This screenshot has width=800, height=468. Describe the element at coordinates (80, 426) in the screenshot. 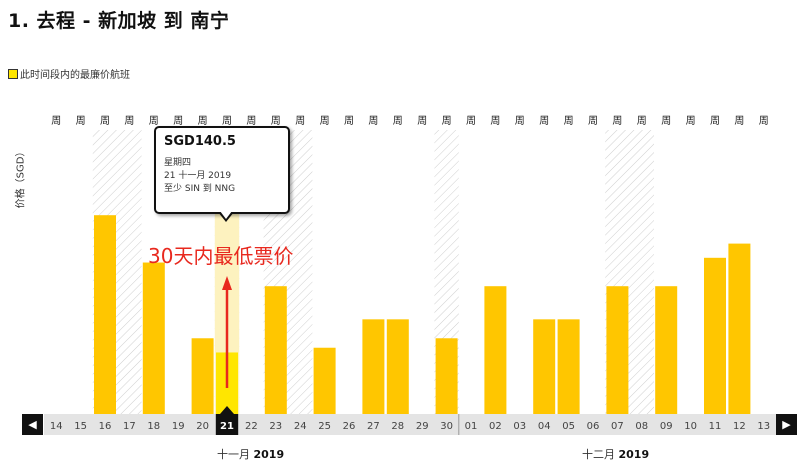

I see `date-tick-15: 15` at that location.